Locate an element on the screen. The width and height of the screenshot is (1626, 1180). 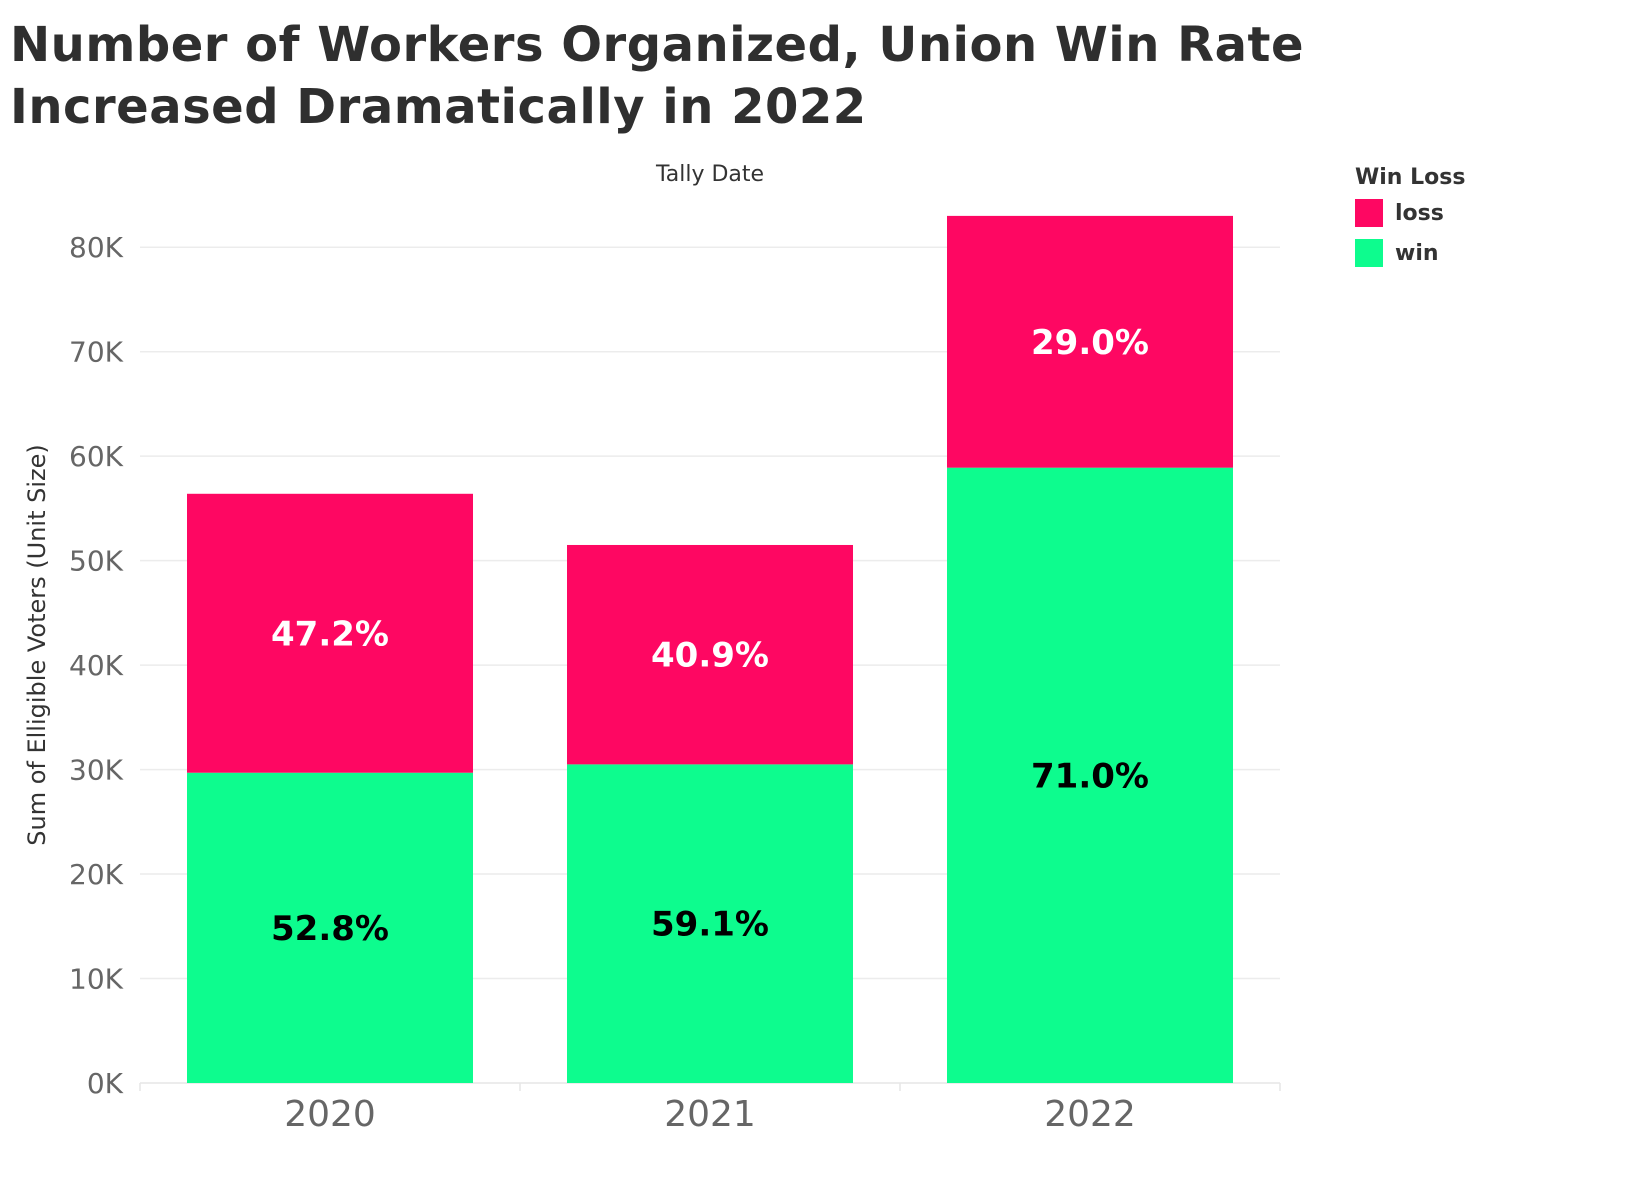
bar-win-2021 is located at coordinates (710, 923).